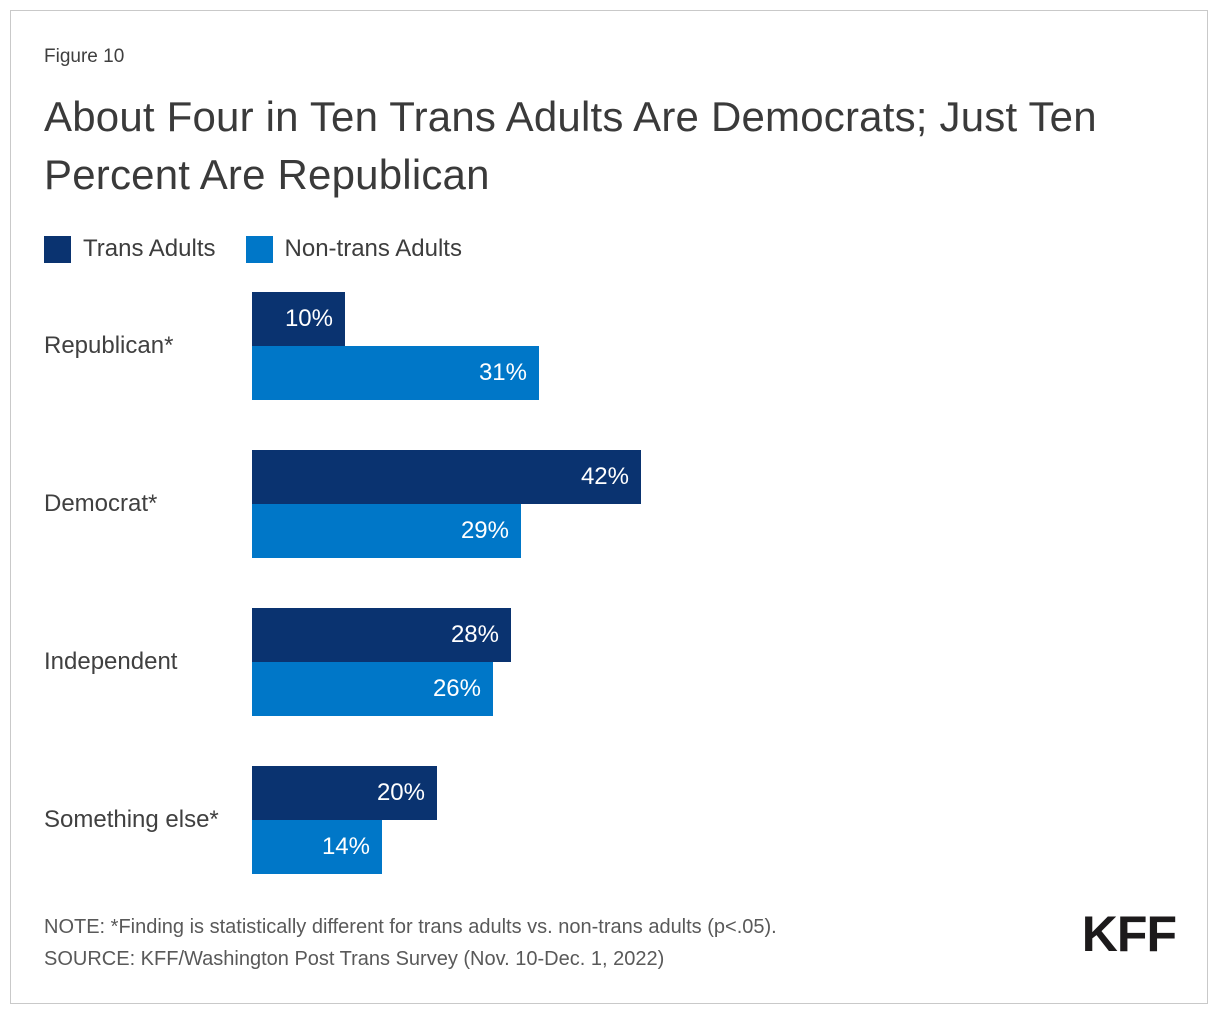 The image size is (1220, 1016). I want to click on figure-number: Figure 10, so click(84, 56).